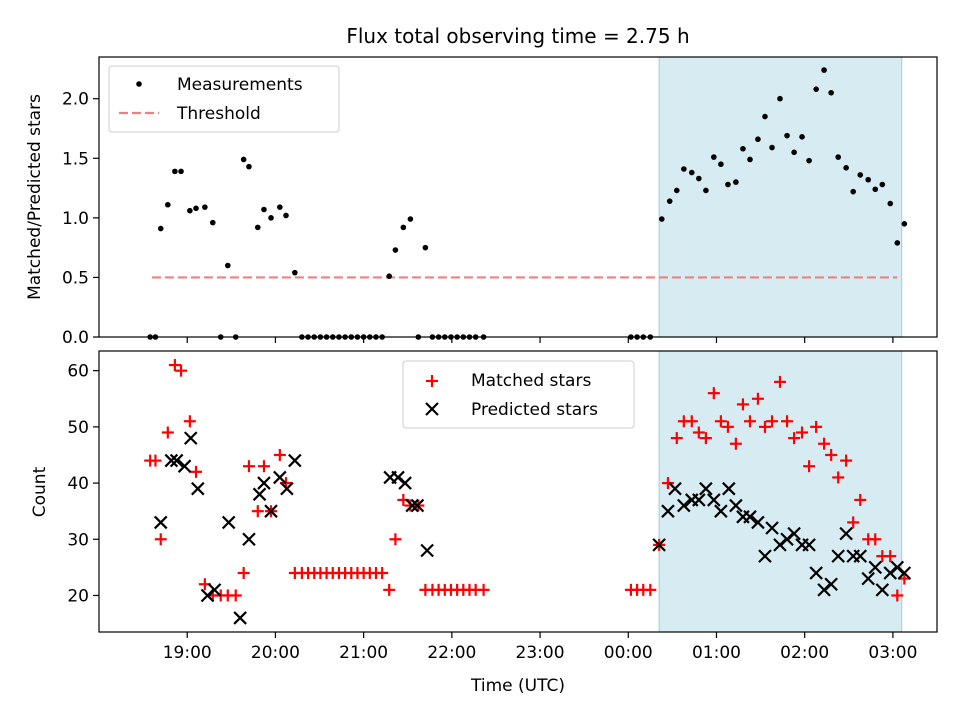 The image size is (960, 720). Describe the element at coordinates (218, 114) in the screenshot. I see `legend-threshold-label: Threshold` at that location.